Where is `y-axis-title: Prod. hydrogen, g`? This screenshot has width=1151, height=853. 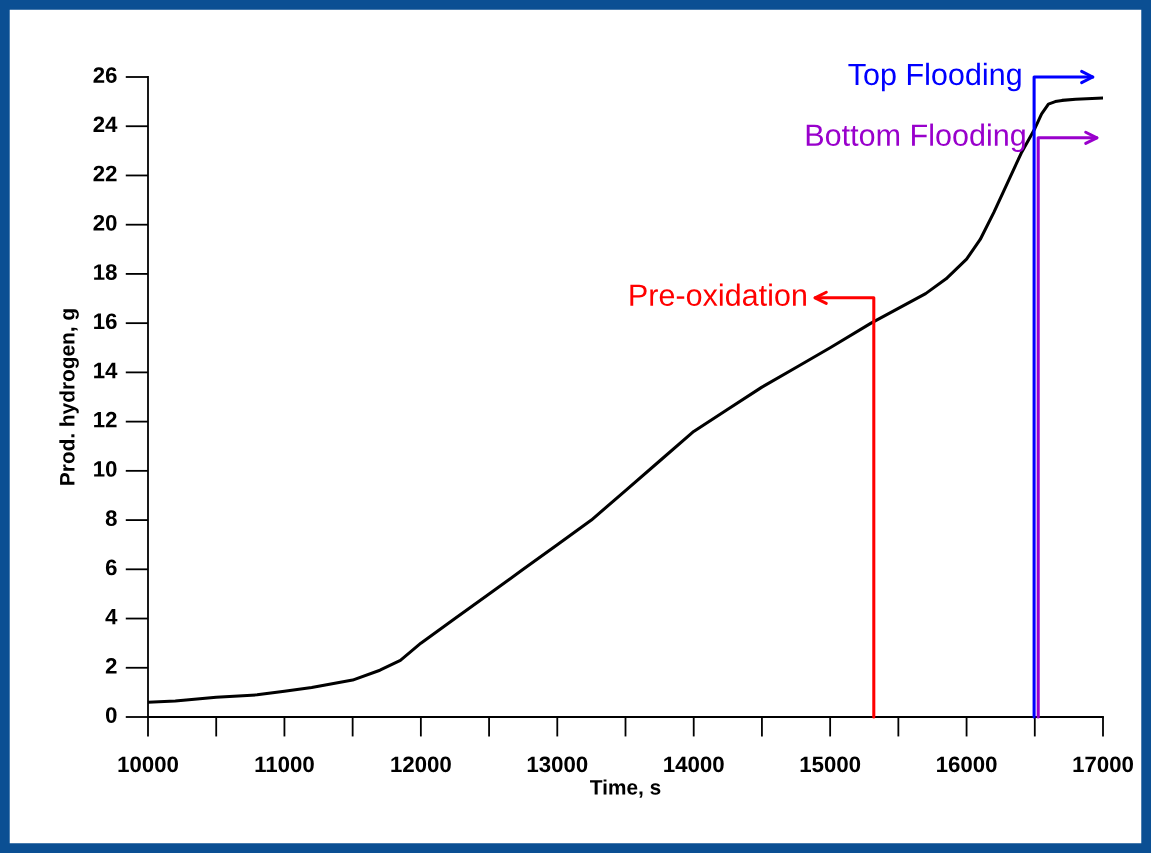 y-axis-title: Prod. hydrogen, g is located at coordinates (69, 397).